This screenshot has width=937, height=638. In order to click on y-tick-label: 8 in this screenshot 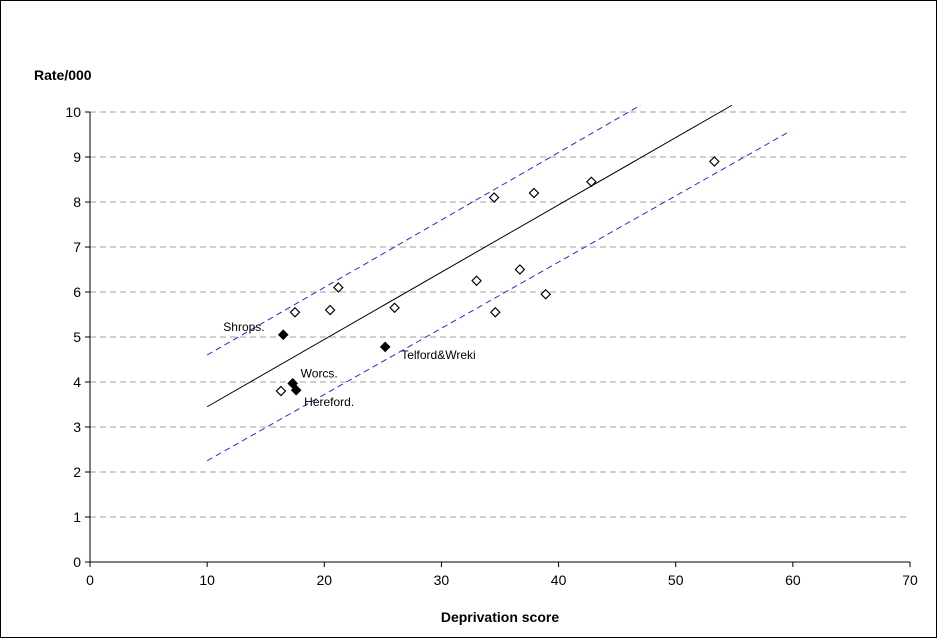, I will do `click(77, 202)`.